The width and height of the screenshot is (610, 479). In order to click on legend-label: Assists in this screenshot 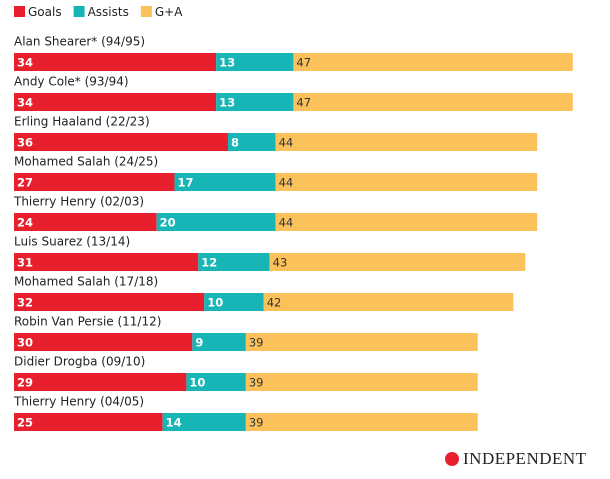, I will do `click(108, 12)`.